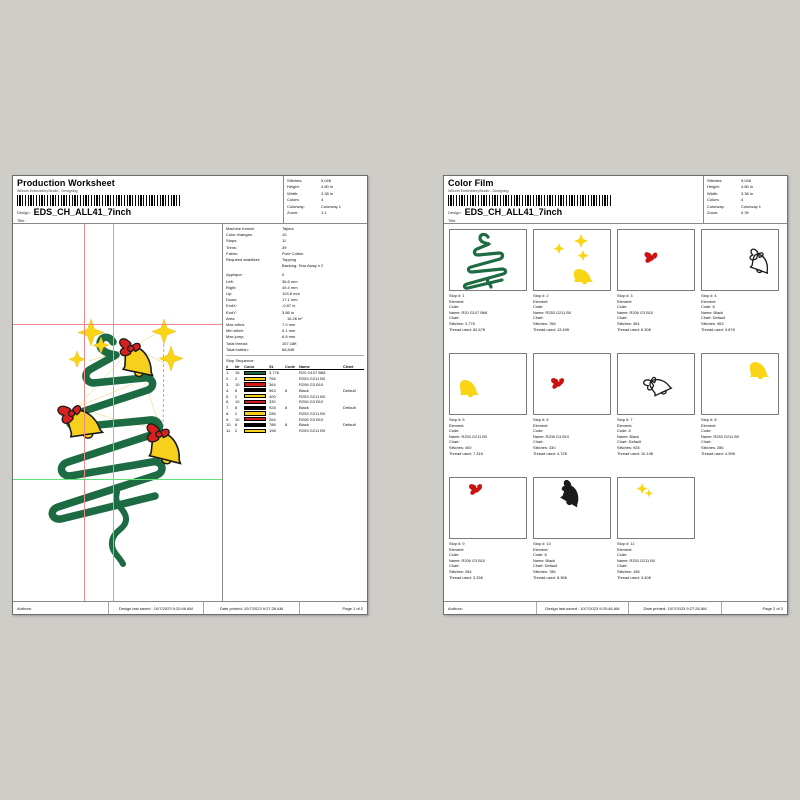 The height and width of the screenshot is (800, 800). Describe the element at coordinates (272, 402) in the screenshot. I see `cell-stitches: 330` at that location.